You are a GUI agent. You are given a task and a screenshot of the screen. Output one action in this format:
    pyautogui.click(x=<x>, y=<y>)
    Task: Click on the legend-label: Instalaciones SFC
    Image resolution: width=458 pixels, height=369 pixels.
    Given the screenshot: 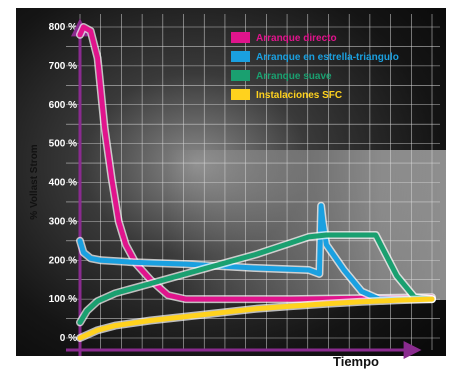 What is the action you would take?
    pyautogui.click(x=299, y=95)
    